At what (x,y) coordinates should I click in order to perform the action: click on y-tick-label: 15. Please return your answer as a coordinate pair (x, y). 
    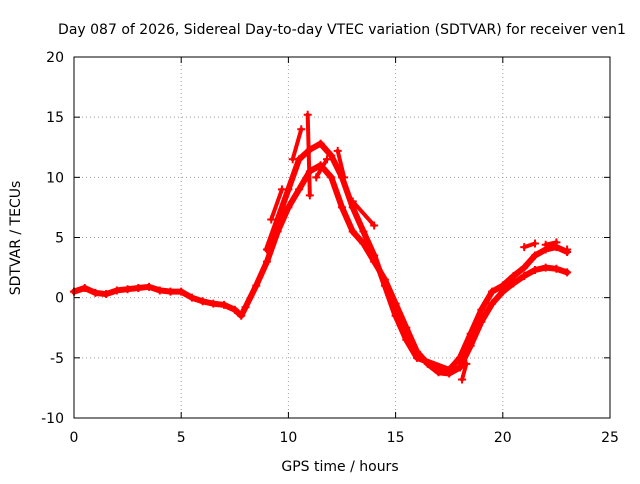
    Looking at the image, I should click on (55, 118).